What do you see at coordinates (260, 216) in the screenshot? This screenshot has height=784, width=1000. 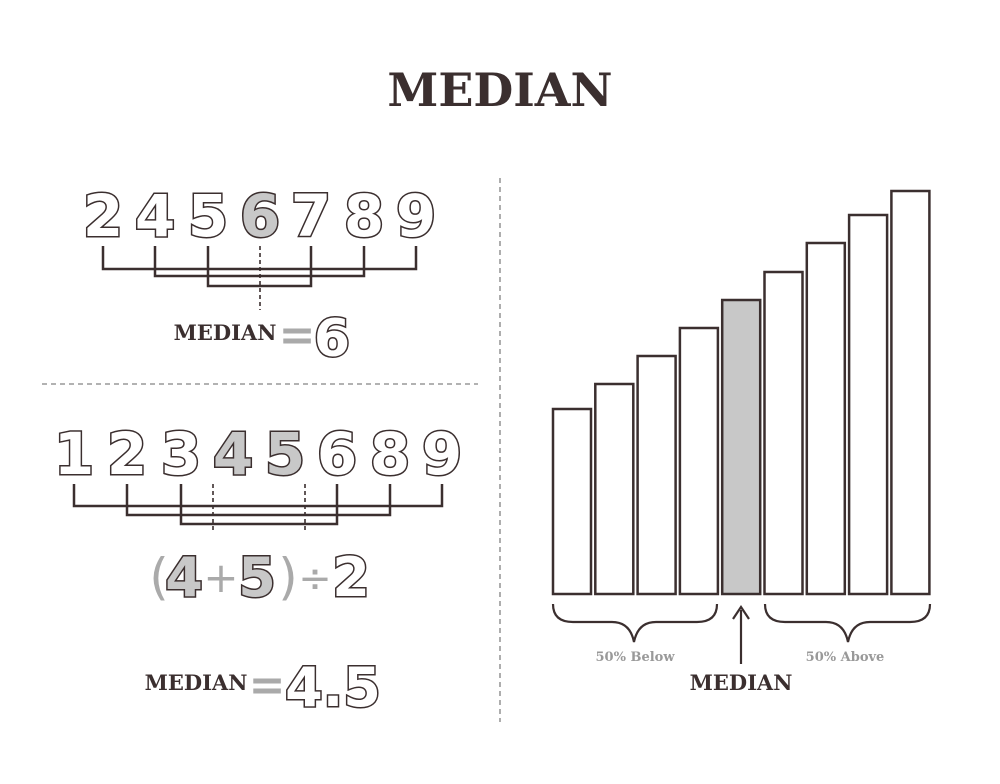 I see `odd-number-4: 6` at bounding box center [260, 216].